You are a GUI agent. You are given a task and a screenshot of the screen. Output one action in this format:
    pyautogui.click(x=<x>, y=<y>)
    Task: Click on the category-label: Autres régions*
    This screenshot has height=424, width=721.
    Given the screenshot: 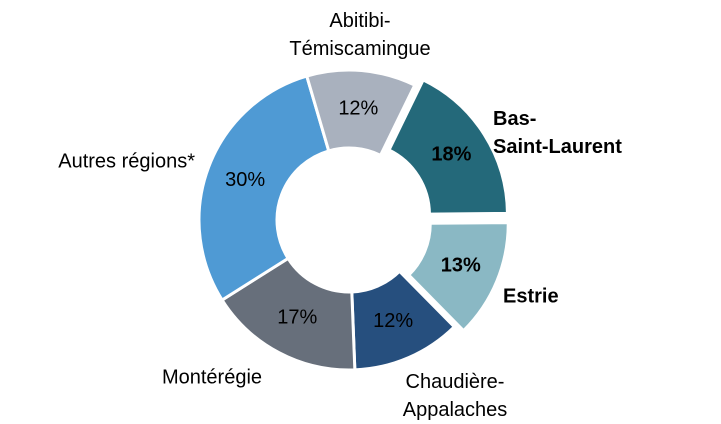 What is the action you would take?
    pyautogui.click(x=126, y=161)
    